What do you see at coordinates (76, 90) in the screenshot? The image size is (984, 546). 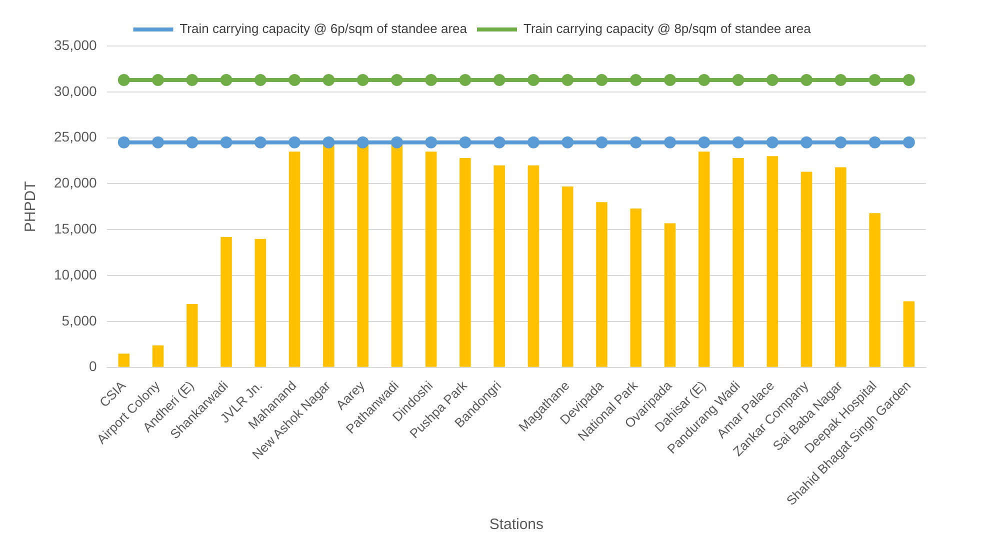 I see `y-tick-label: 30,000` at bounding box center [76, 90].